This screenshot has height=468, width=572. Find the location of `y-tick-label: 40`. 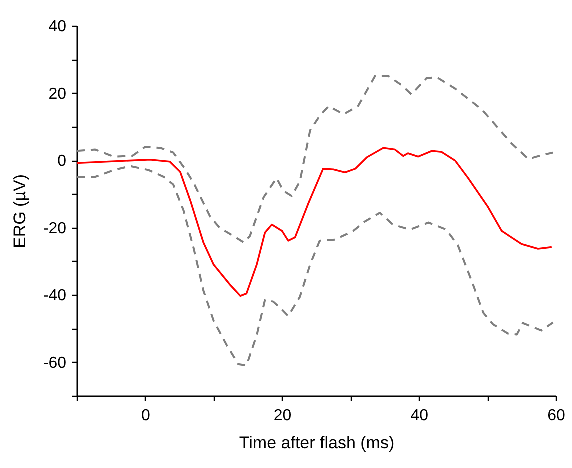

y-tick-label: 40 is located at coordinates (57, 27).